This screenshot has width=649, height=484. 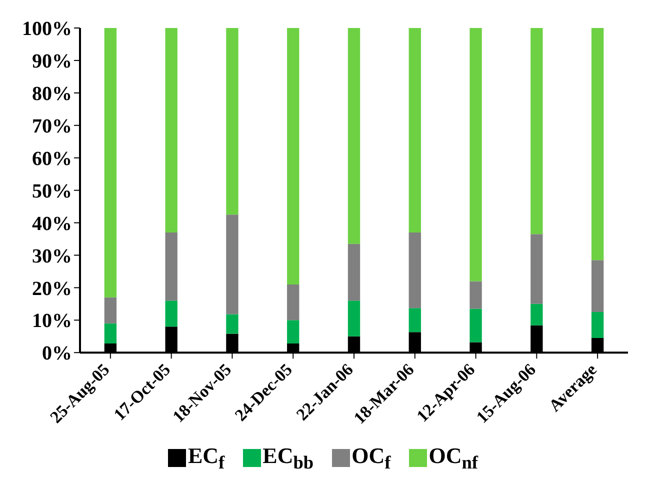 I want to click on y-tick-label: 60%, so click(x=52, y=159).